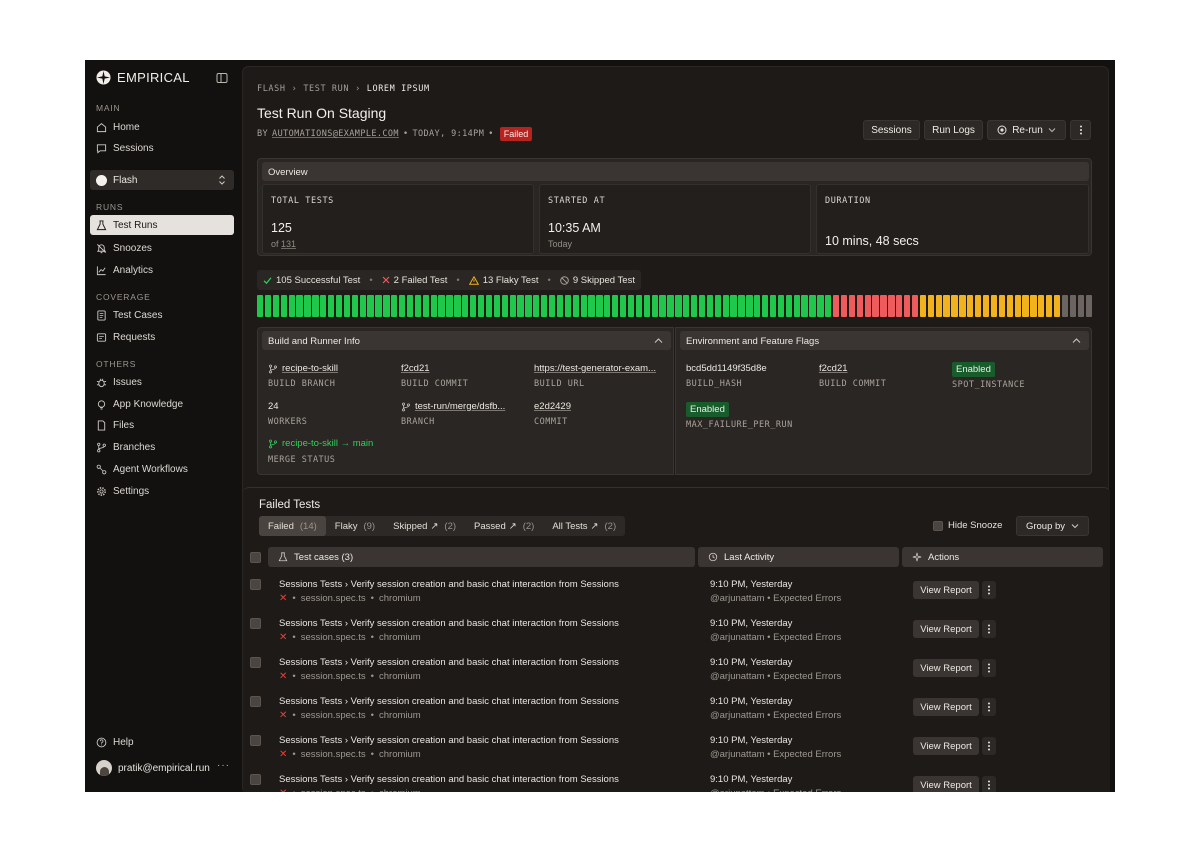 The image size is (1199, 853). What do you see at coordinates (153, 768) in the screenshot?
I see `user-menu: pratik@empirical.run` at bounding box center [153, 768].